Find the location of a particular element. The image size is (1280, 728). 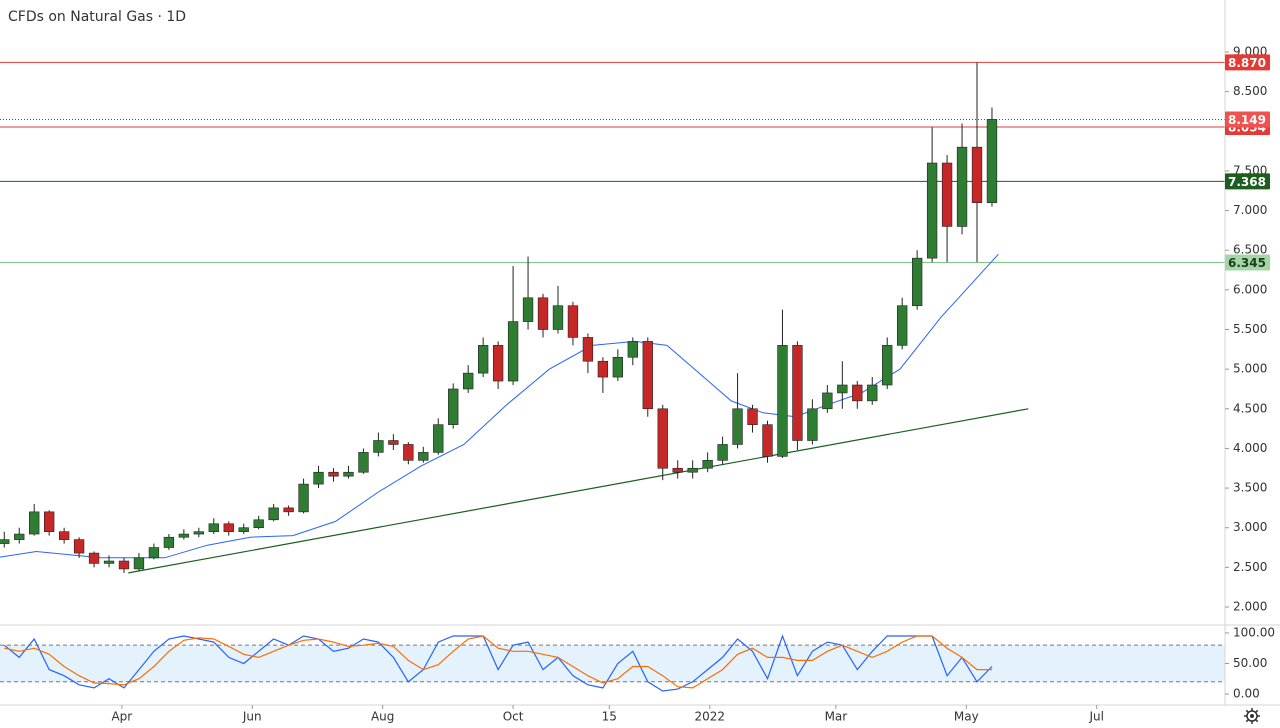

x-tick-label: 2022 is located at coordinates (709, 717).